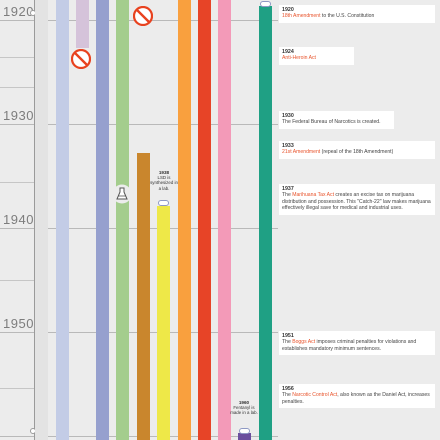  What do you see at coordinates (143, 296) in the screenshot?
I see `lane-brown` at bounding box center [143, 296].